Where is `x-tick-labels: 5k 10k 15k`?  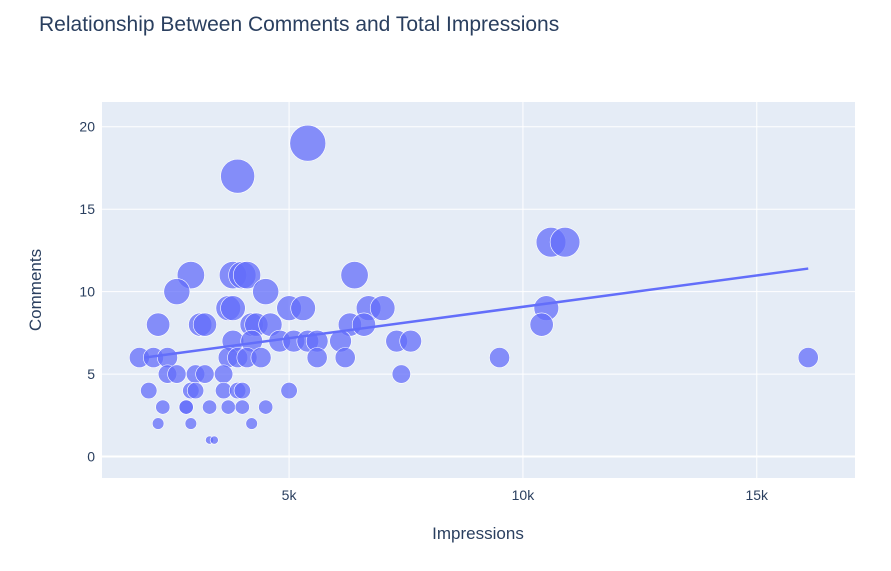 x-tick-labels: 5k 10k 15k is located at coordinates (525, 495).